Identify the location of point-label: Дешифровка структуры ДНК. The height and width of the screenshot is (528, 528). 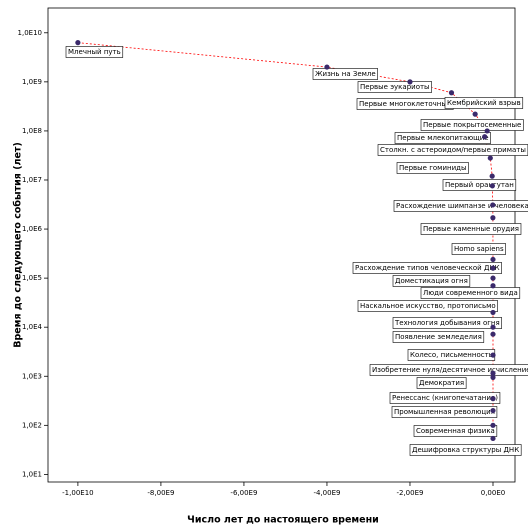
(465, 450).